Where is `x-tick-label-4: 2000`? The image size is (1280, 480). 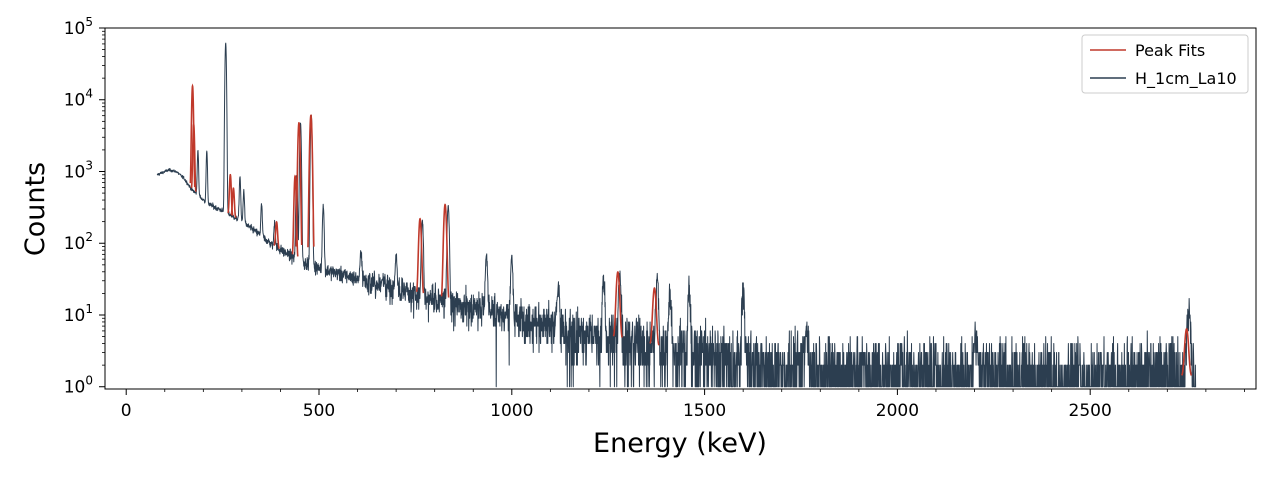 x-tick-label-4: 2000 is located at coordinates (897, 411).